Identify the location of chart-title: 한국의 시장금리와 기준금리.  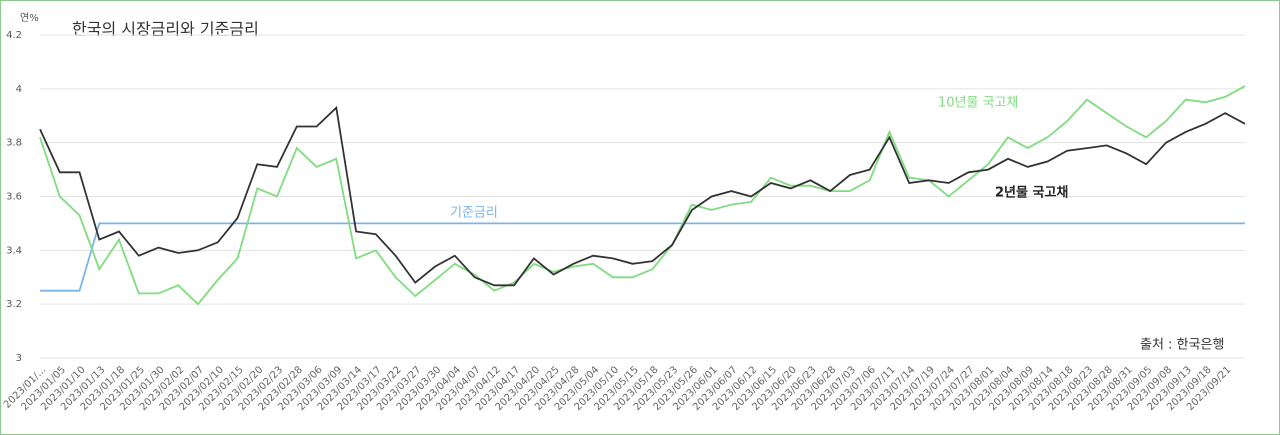
(165, 29).